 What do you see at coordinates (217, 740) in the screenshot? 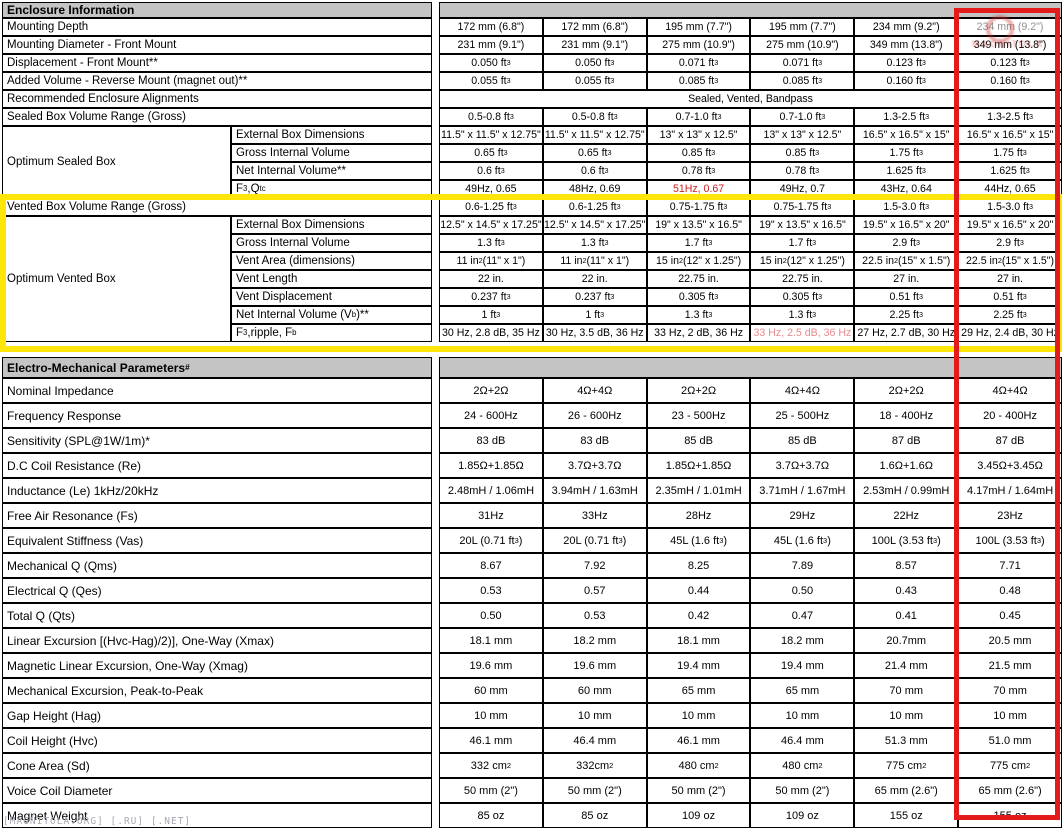
I see `row-label: Coil Height (Hvc)` at bounding box center [217, 740].